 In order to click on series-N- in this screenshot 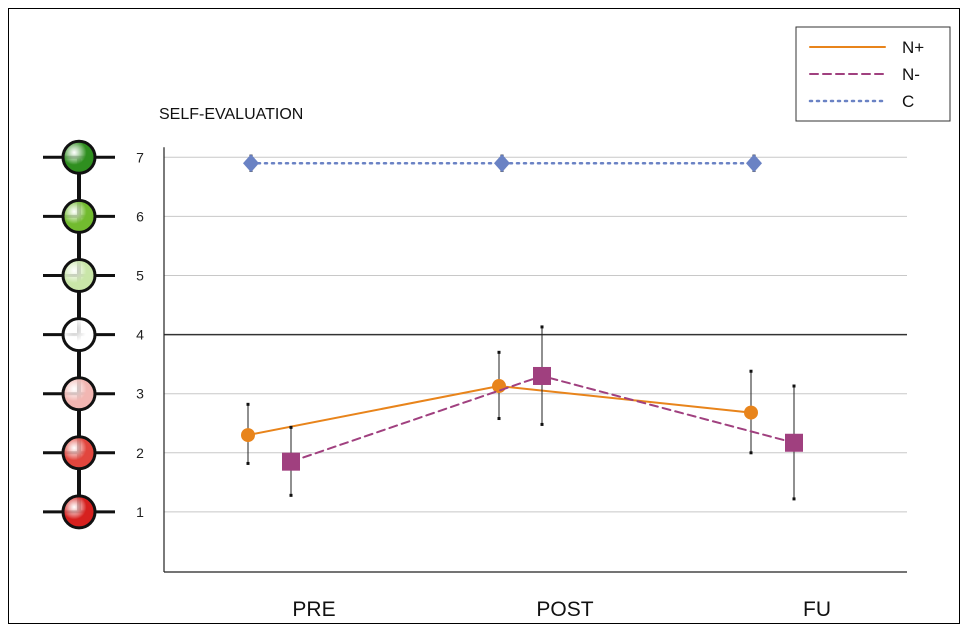, I will do `click(542, 413)`.